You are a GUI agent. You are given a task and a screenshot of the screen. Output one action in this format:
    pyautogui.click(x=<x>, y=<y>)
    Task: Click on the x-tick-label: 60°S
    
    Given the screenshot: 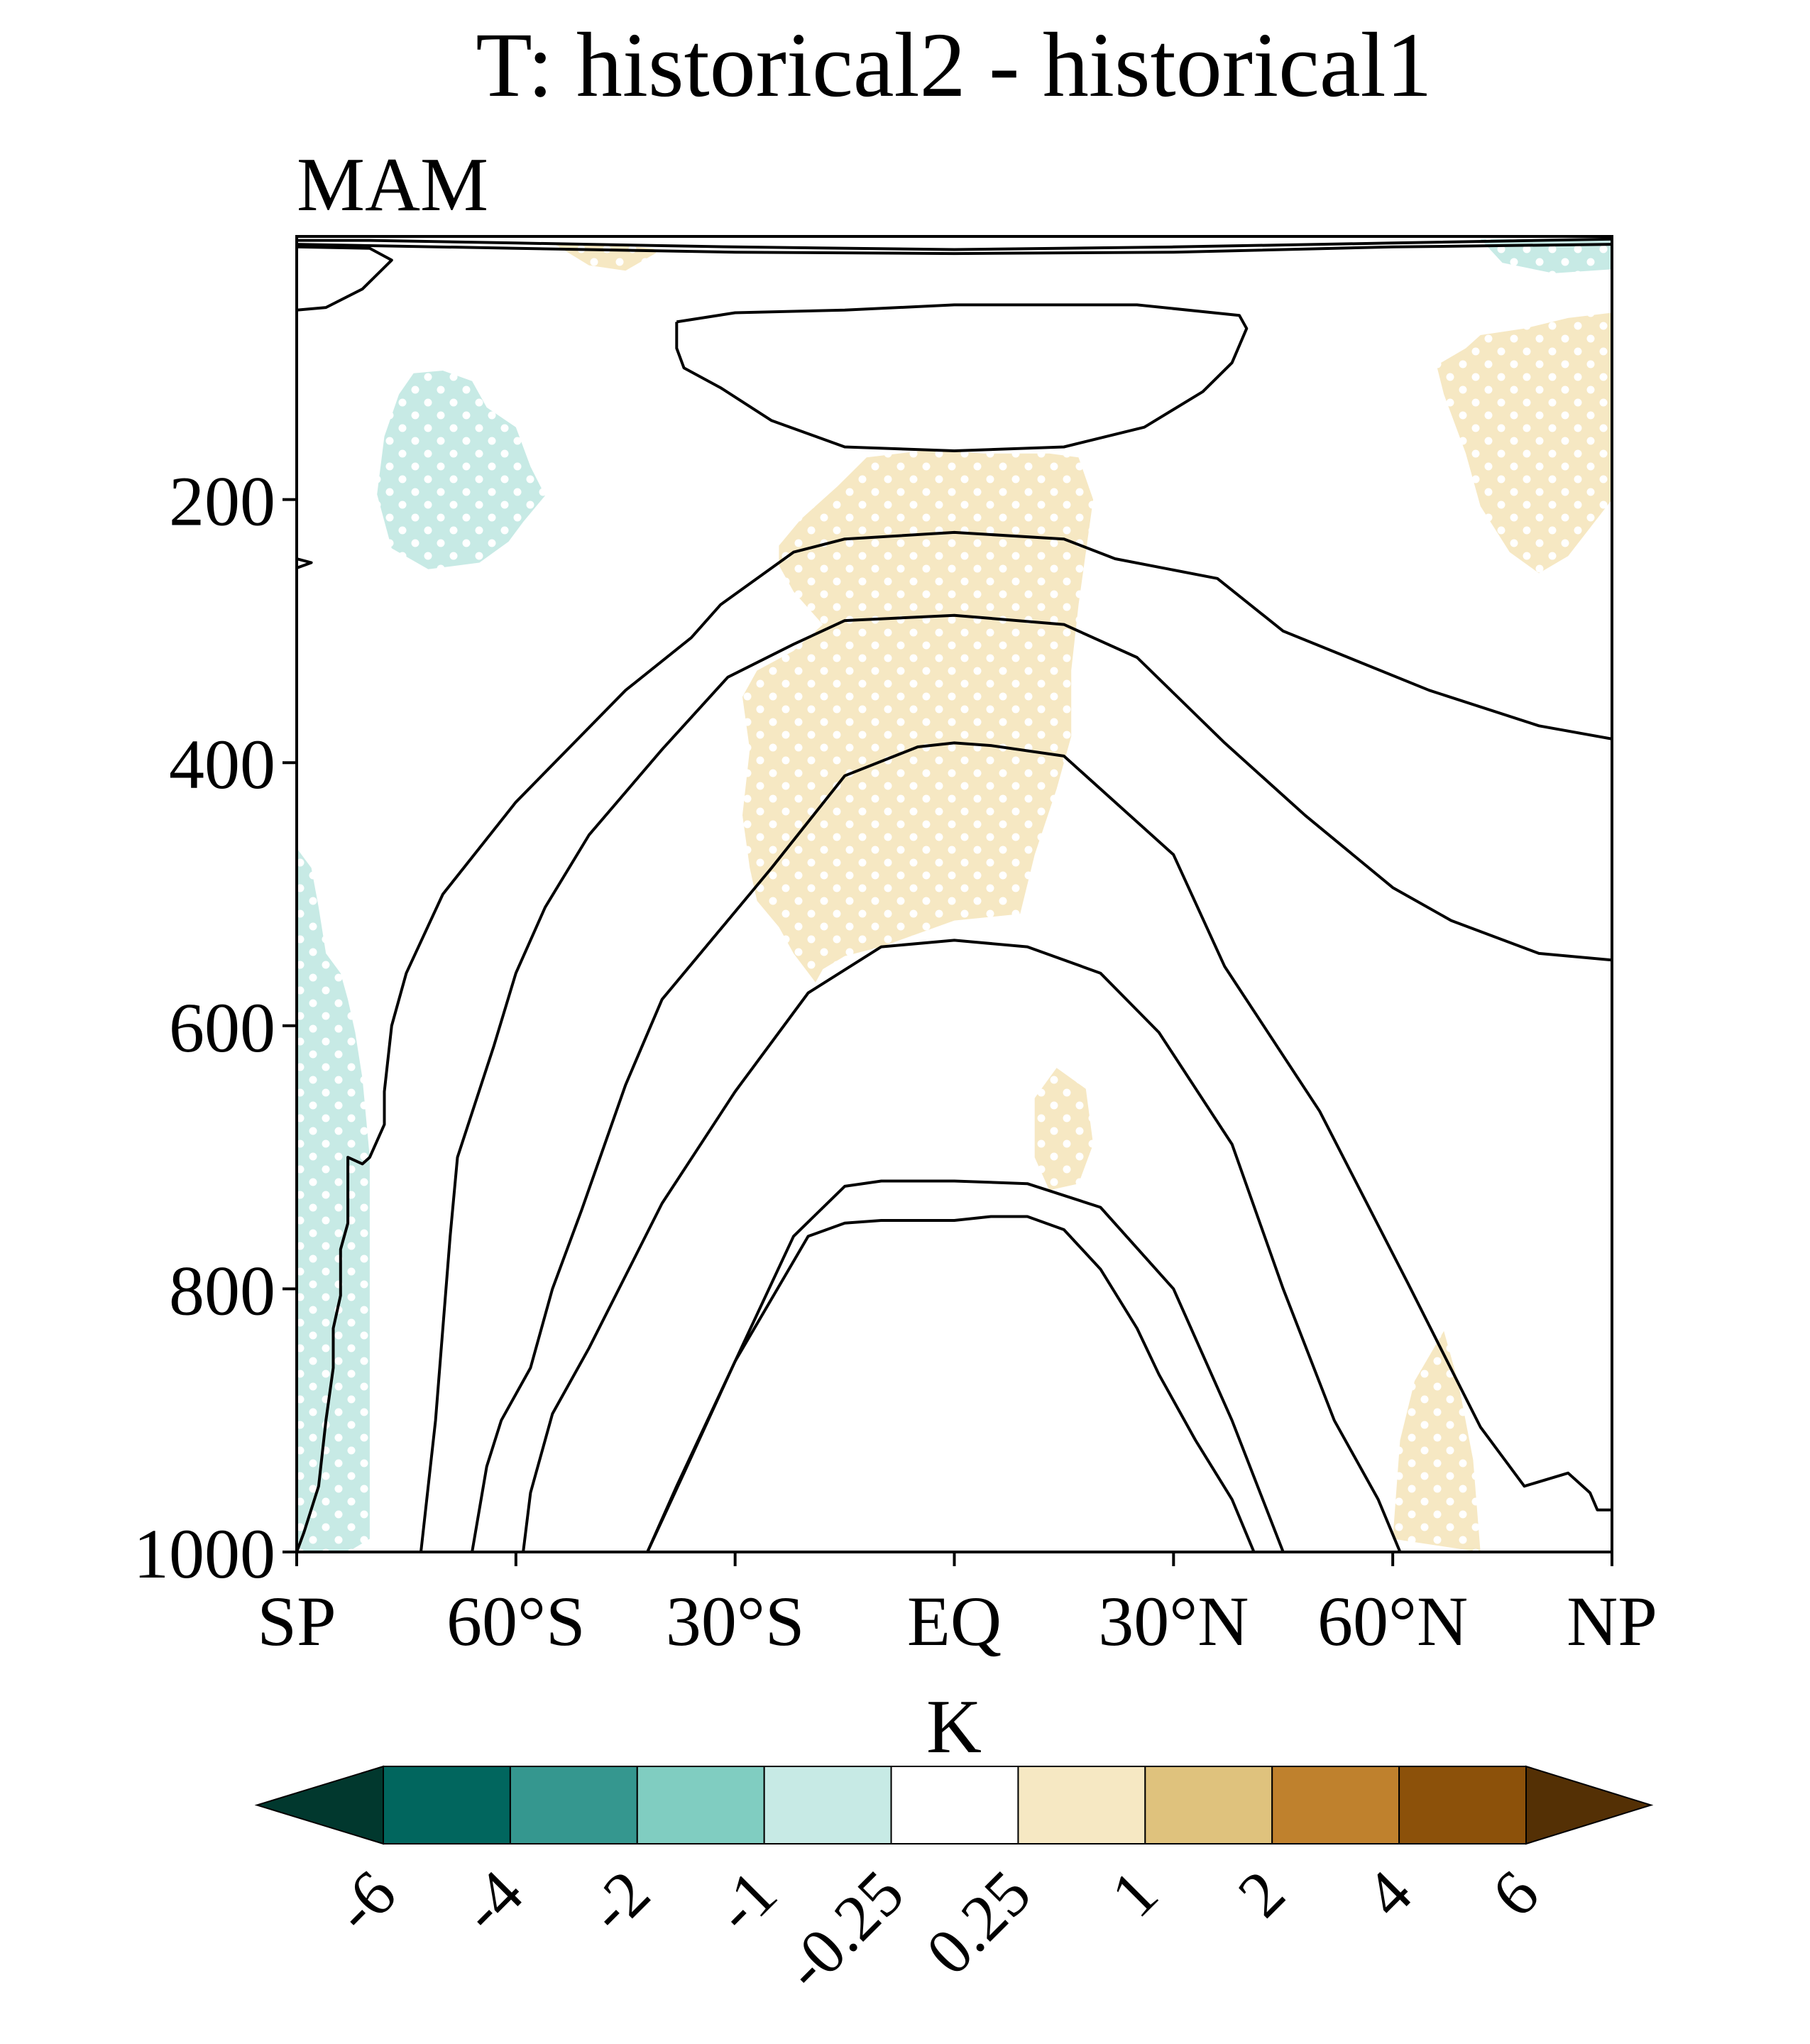 What is the action you would take?
    pyautogui.click(x=516, y=1621)
    